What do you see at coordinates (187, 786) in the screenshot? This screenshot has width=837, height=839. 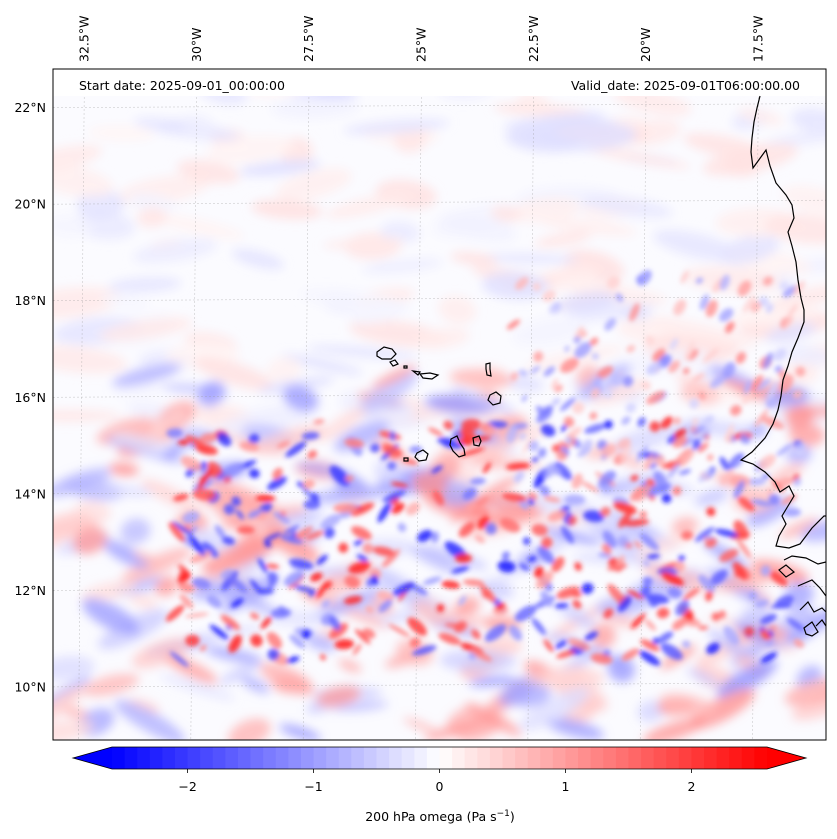 I see `colorbar-tick-label: −2` at bounding box center [187, 786].